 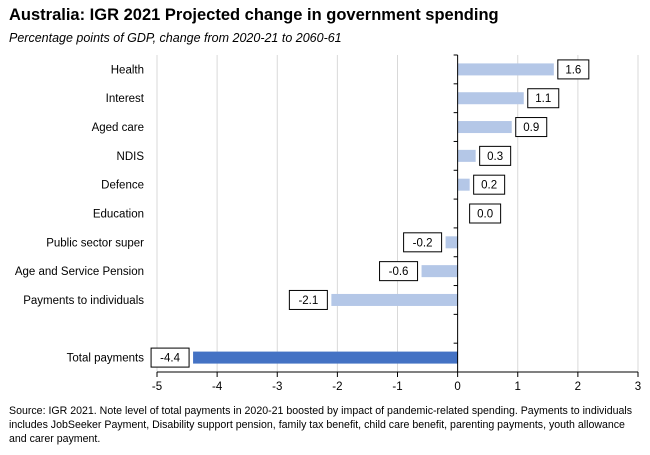 I want to click on data-label-text: -4.4, so click(x=170, y=359).